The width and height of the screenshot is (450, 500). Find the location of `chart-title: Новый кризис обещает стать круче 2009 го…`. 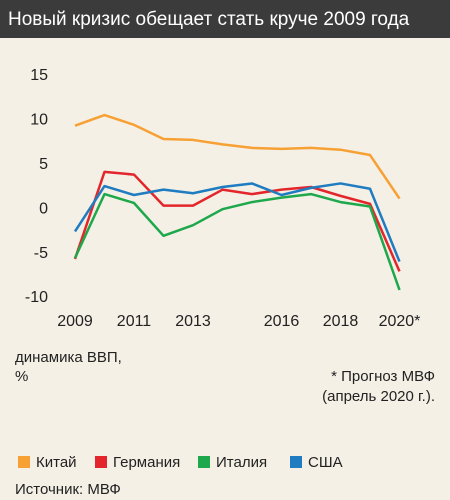

chart-title: Новый кризис обещает стать круче 2009 го… is located at coordinates (209, 19).